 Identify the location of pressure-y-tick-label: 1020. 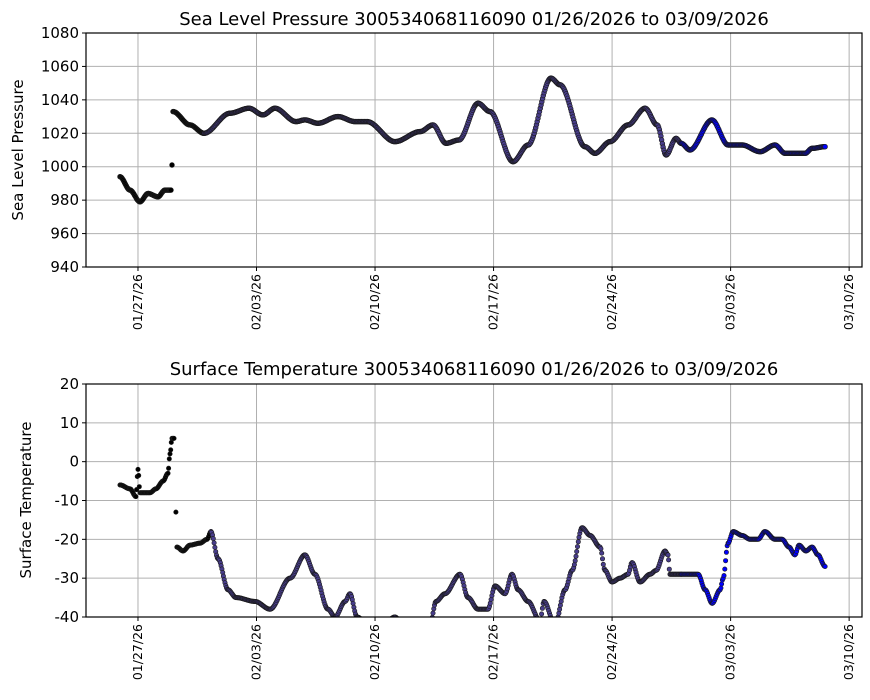
(60, 133).